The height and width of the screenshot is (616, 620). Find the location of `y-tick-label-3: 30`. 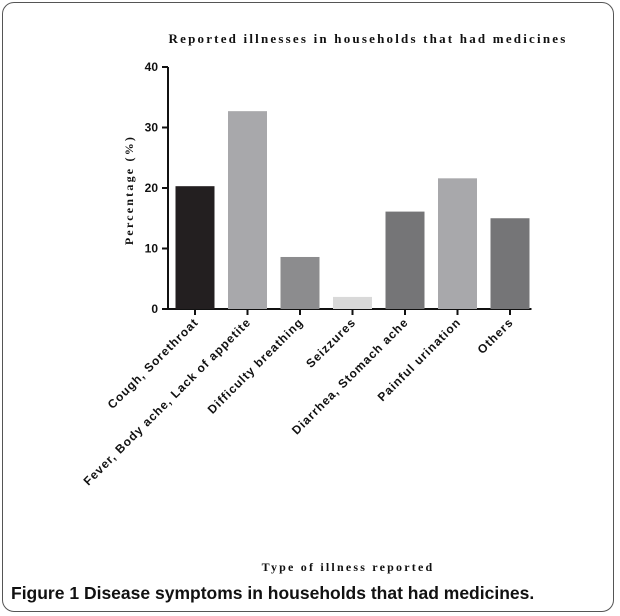

y-tick-label-3: 30 is located at coordinates (152, 128).